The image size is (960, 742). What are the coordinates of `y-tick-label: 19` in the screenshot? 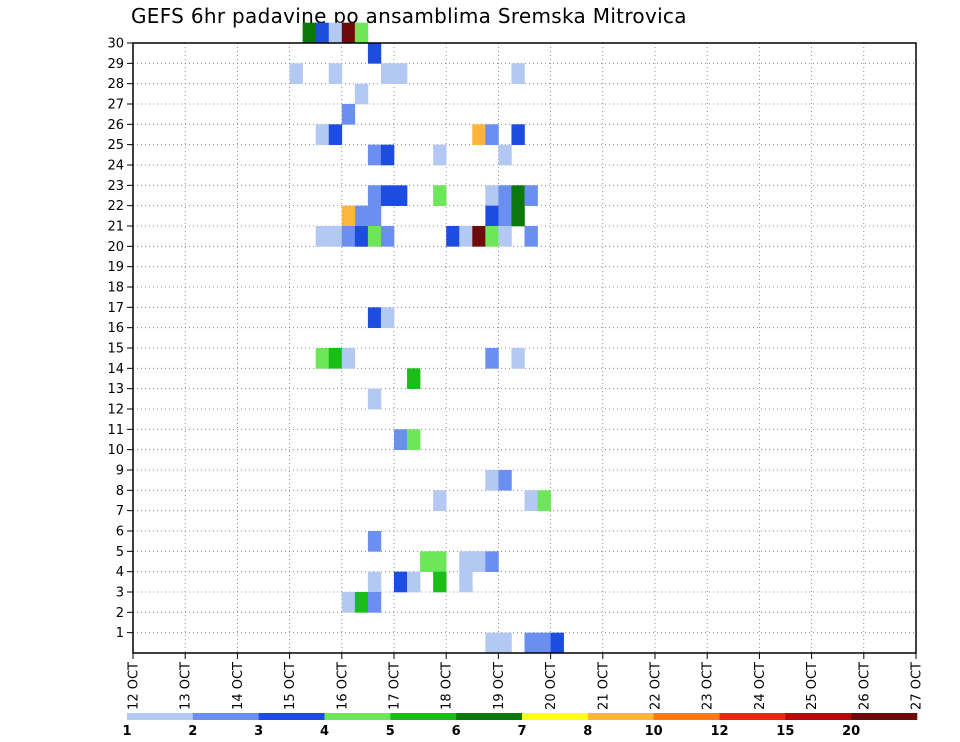 It's located at (115, 267).